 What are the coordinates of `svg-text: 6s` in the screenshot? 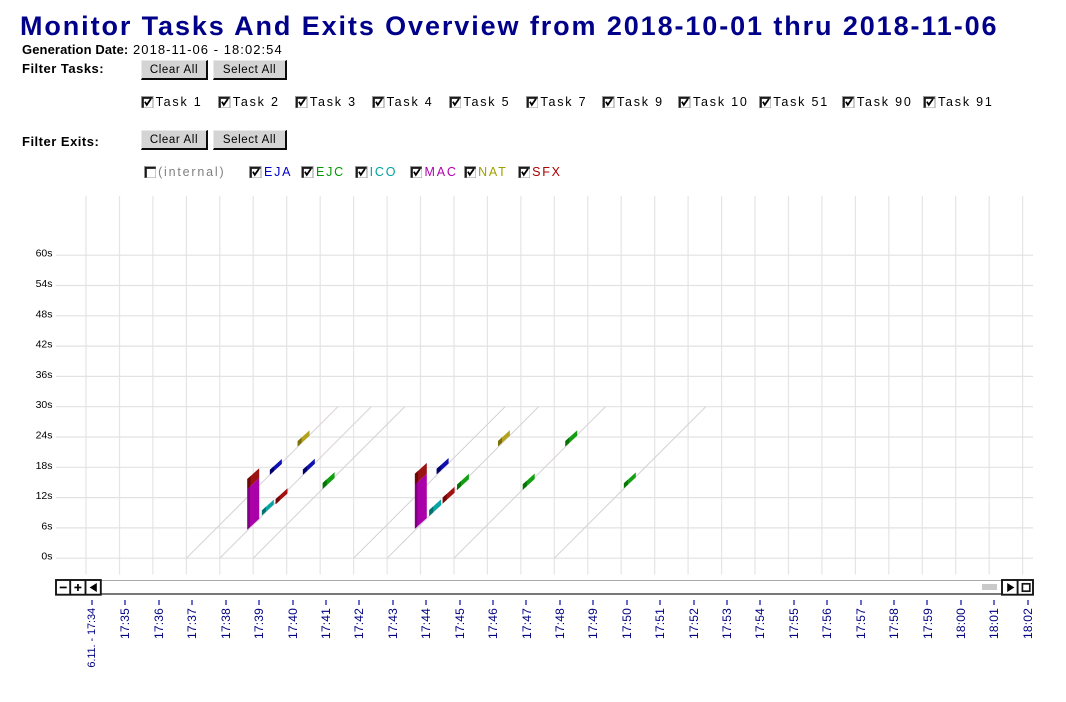 It's located at (46, 526).